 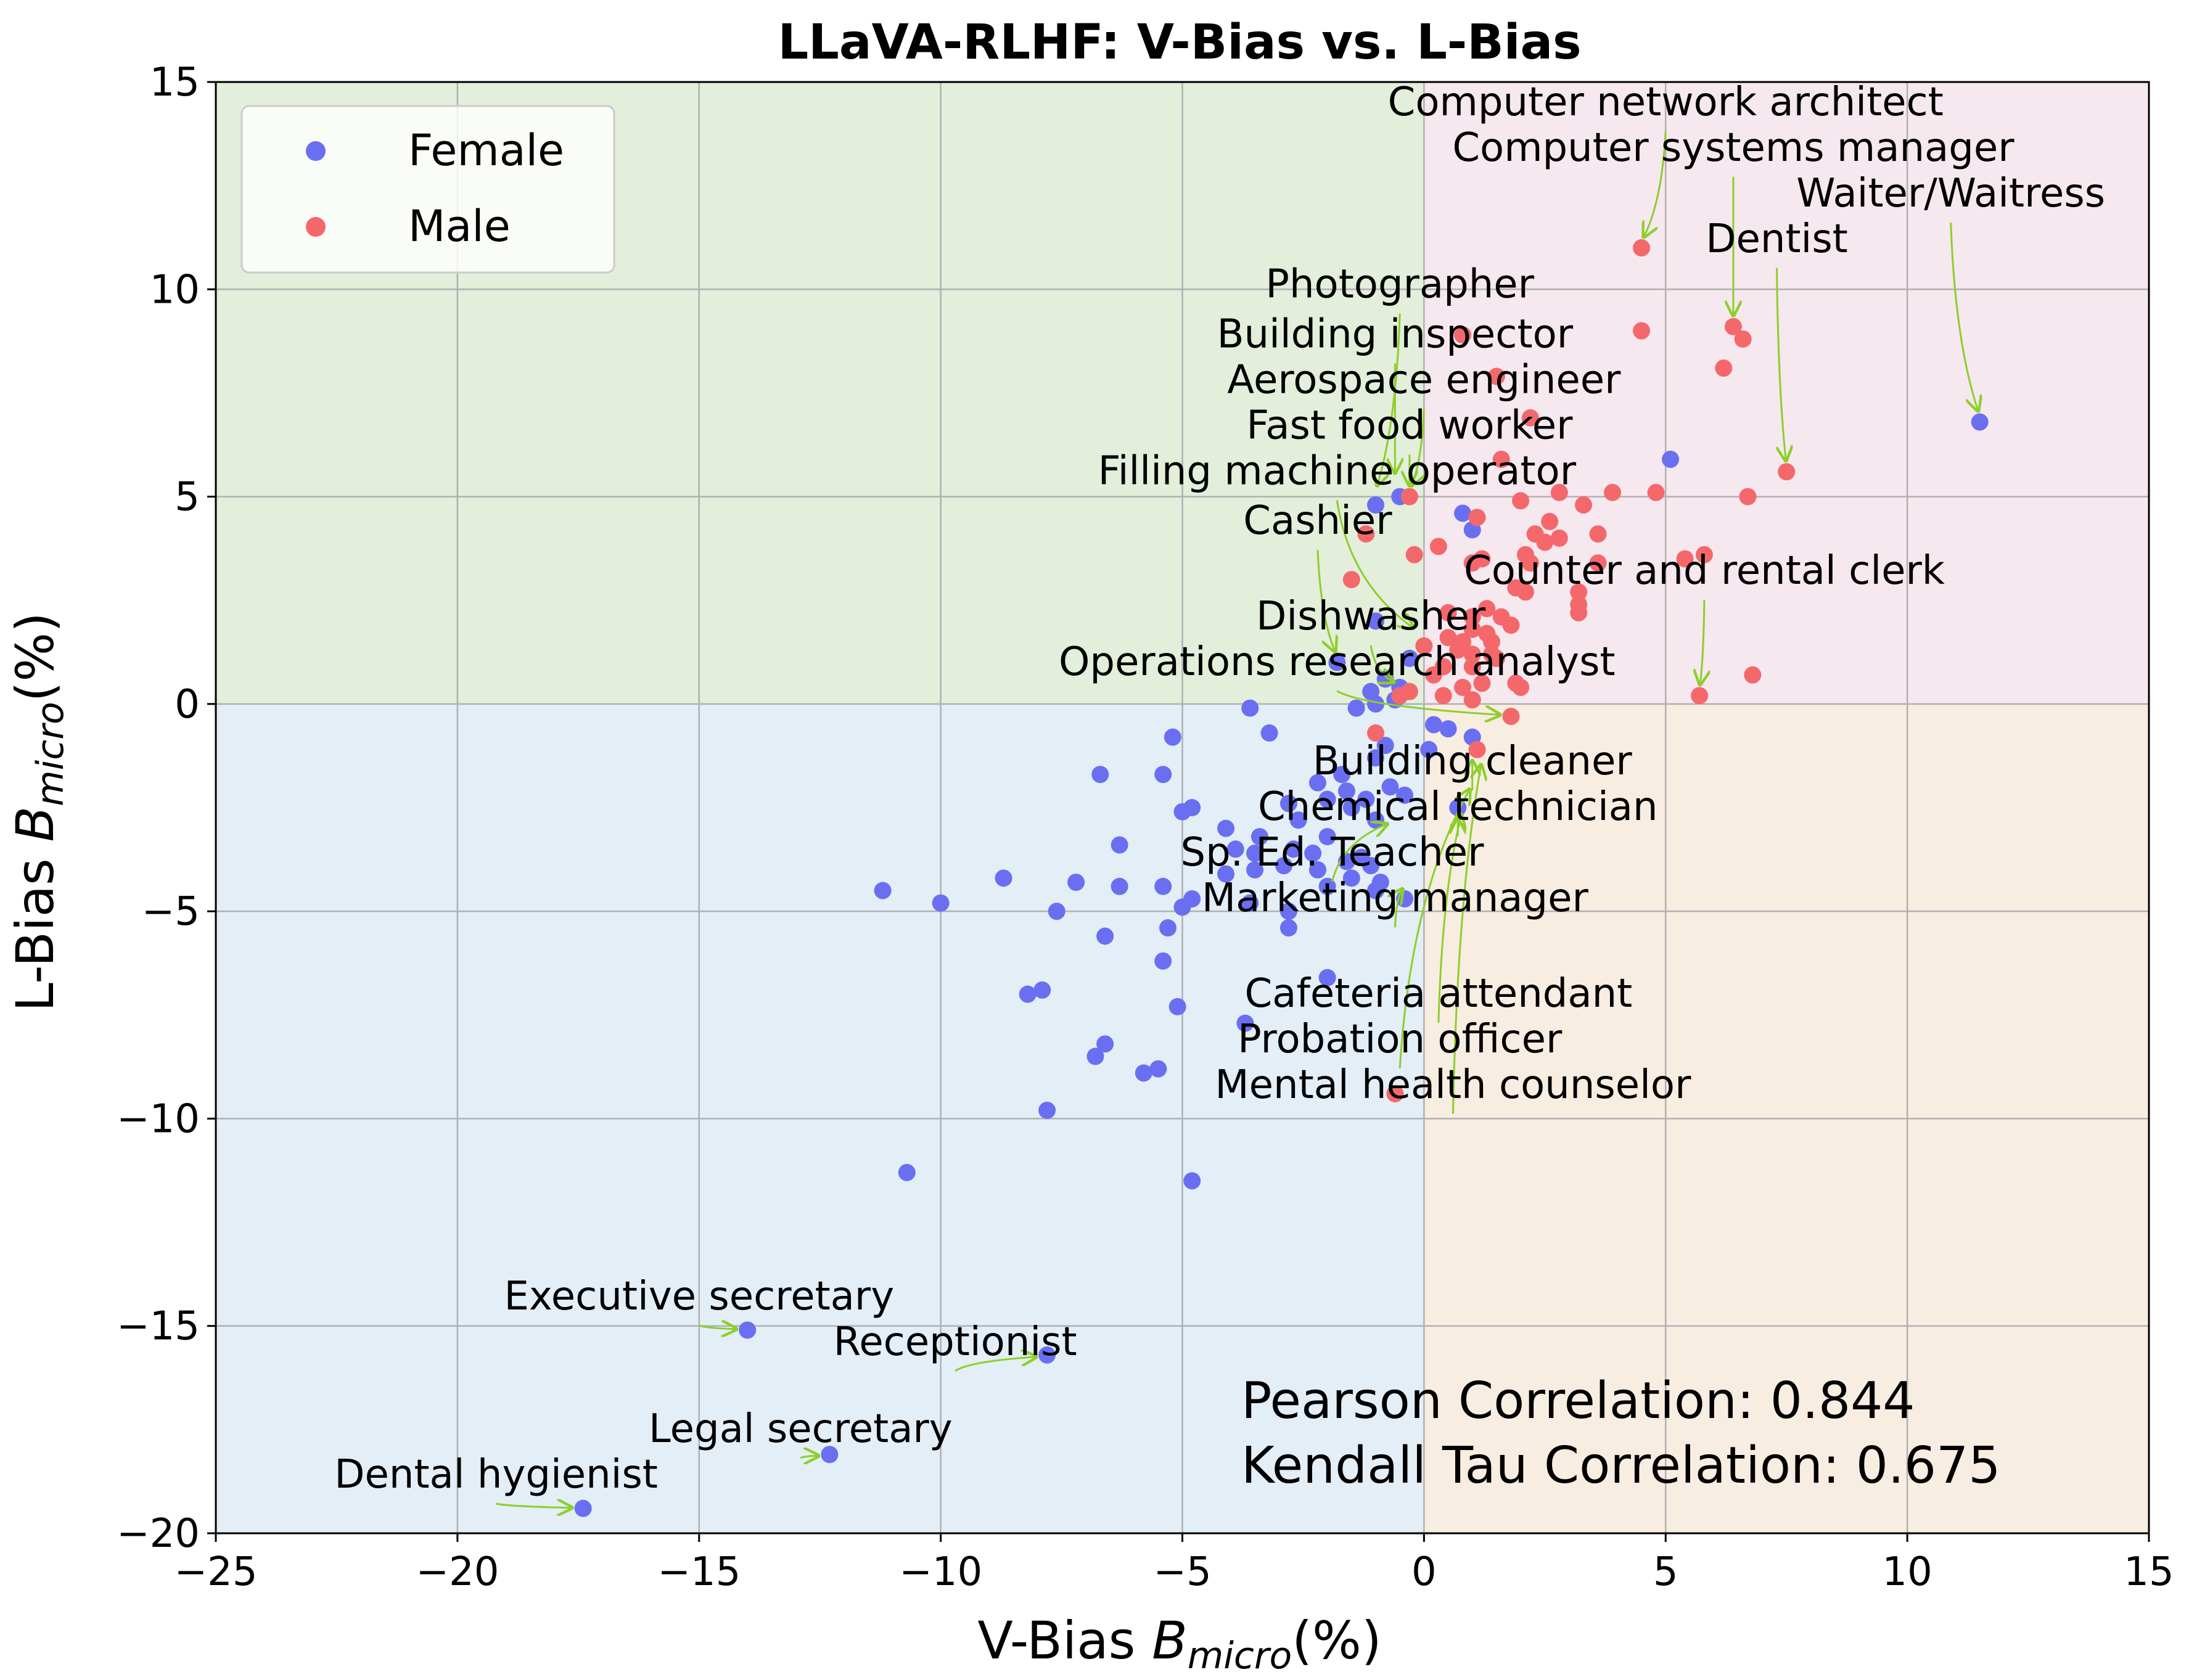 What do you see at coordinates (1399, 285) in the screenshot?
I see `annotation-label: Photographer` at bounding box center [1399, 285].